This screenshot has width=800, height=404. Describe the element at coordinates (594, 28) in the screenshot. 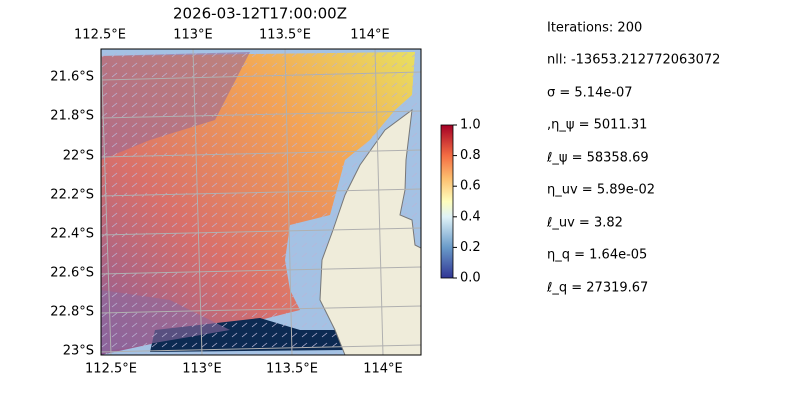

I see `param-text: Iterations: 200` at that location.